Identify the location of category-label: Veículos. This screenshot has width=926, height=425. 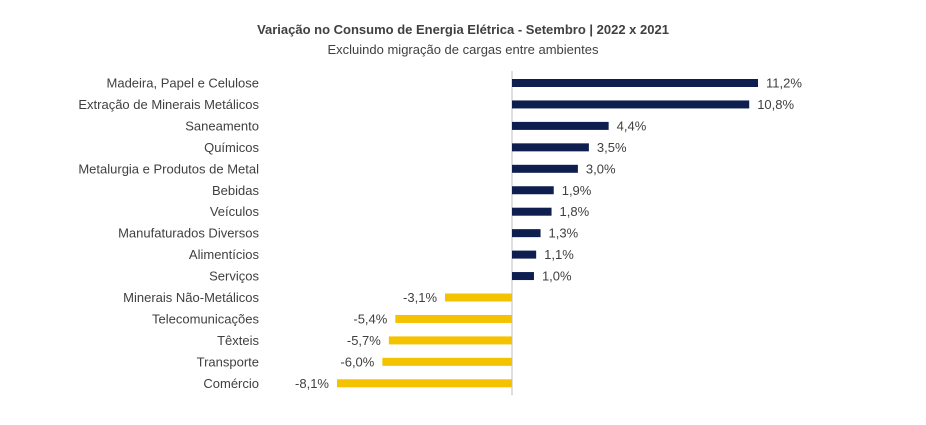
(235, 211).